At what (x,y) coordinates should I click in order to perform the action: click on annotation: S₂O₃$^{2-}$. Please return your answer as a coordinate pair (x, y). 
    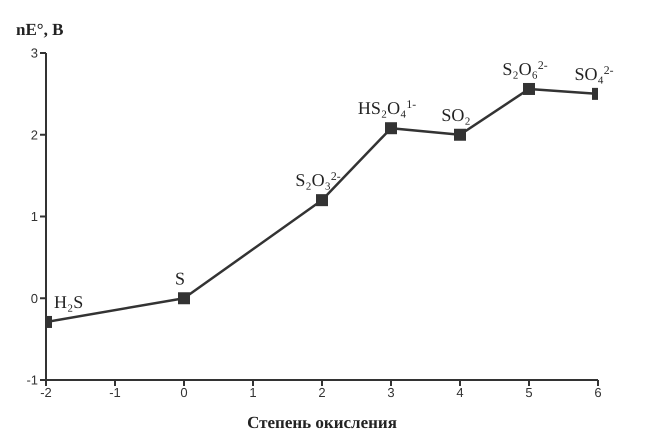
    Looking at the image, I should click on (318, 180).